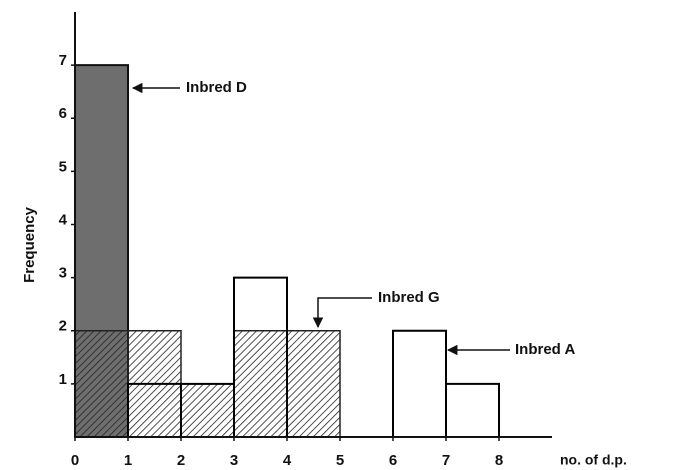  Describe the element at coordinates (216, 87) in the screenshot. I see `callout-label: Inbred D` at that location.